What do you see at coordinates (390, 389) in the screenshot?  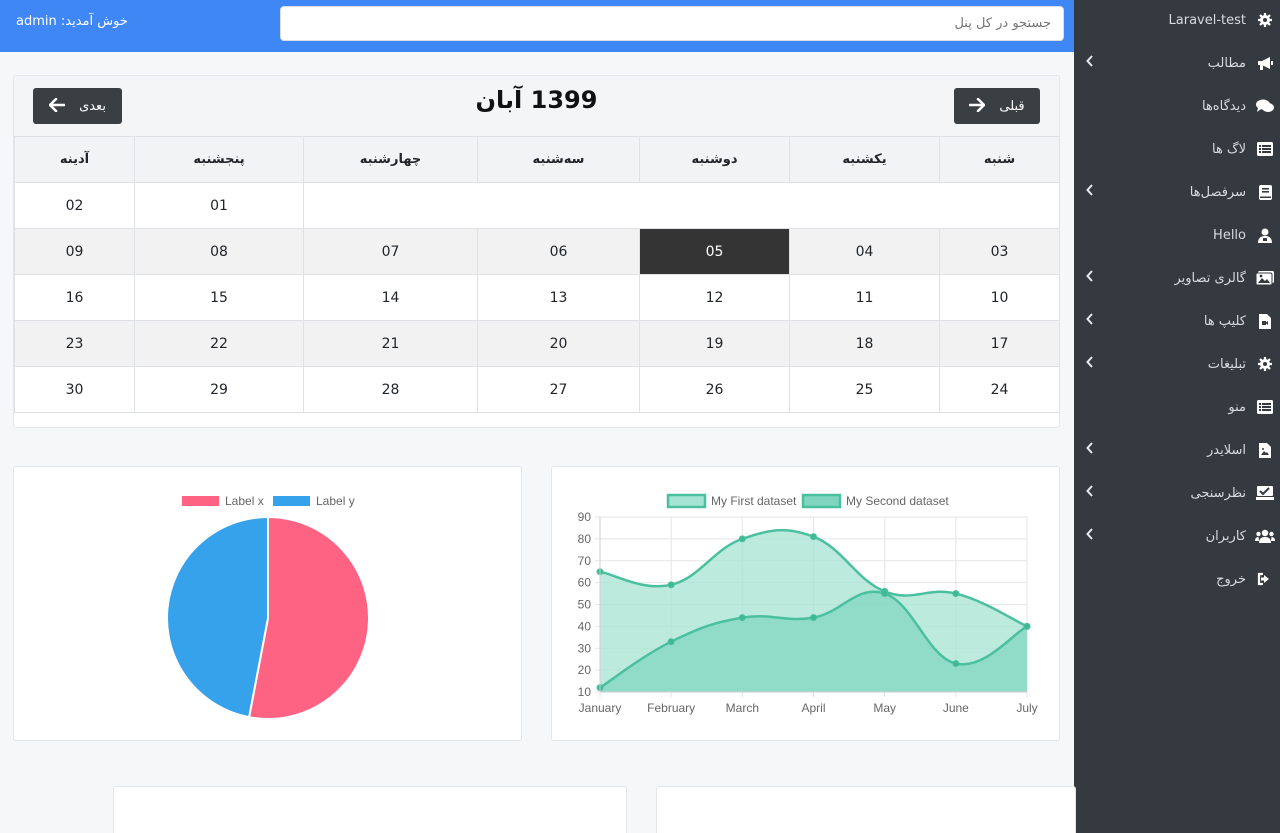 I see `calendar-day-cell: 28` at bounding box center [390, 389].